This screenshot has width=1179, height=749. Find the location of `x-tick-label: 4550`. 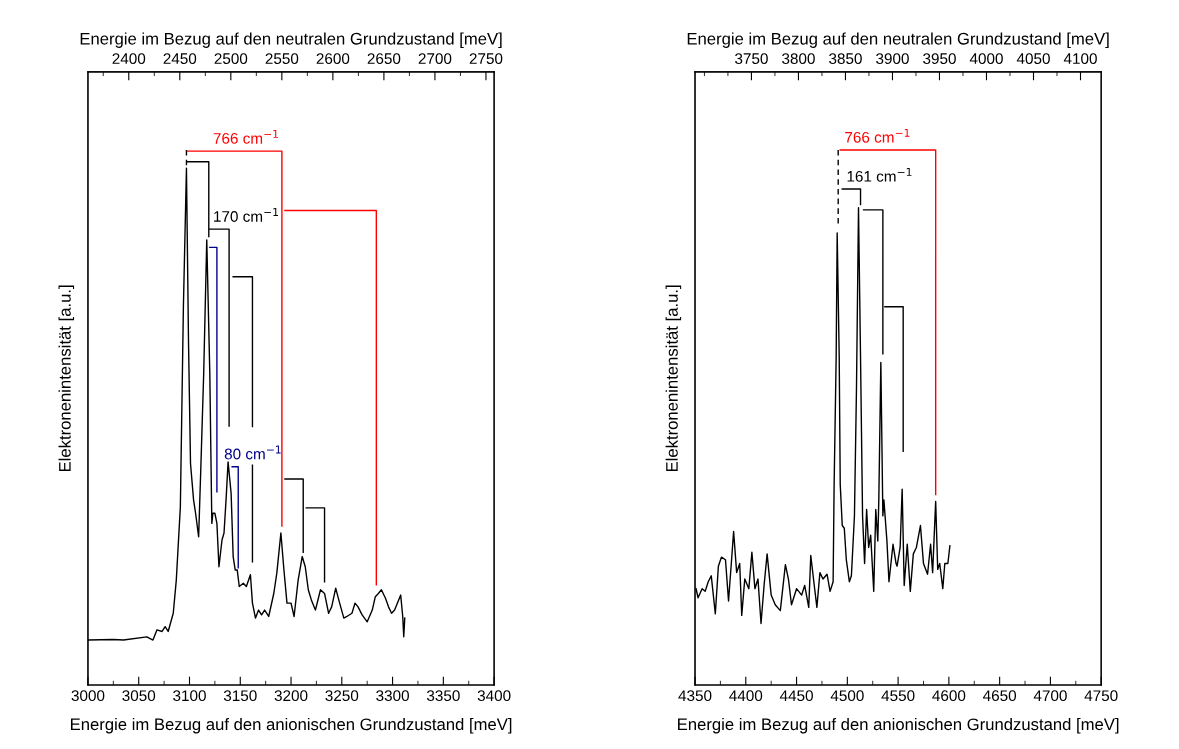

x-tick-label: 4550 is located at coordinates (898, 696).